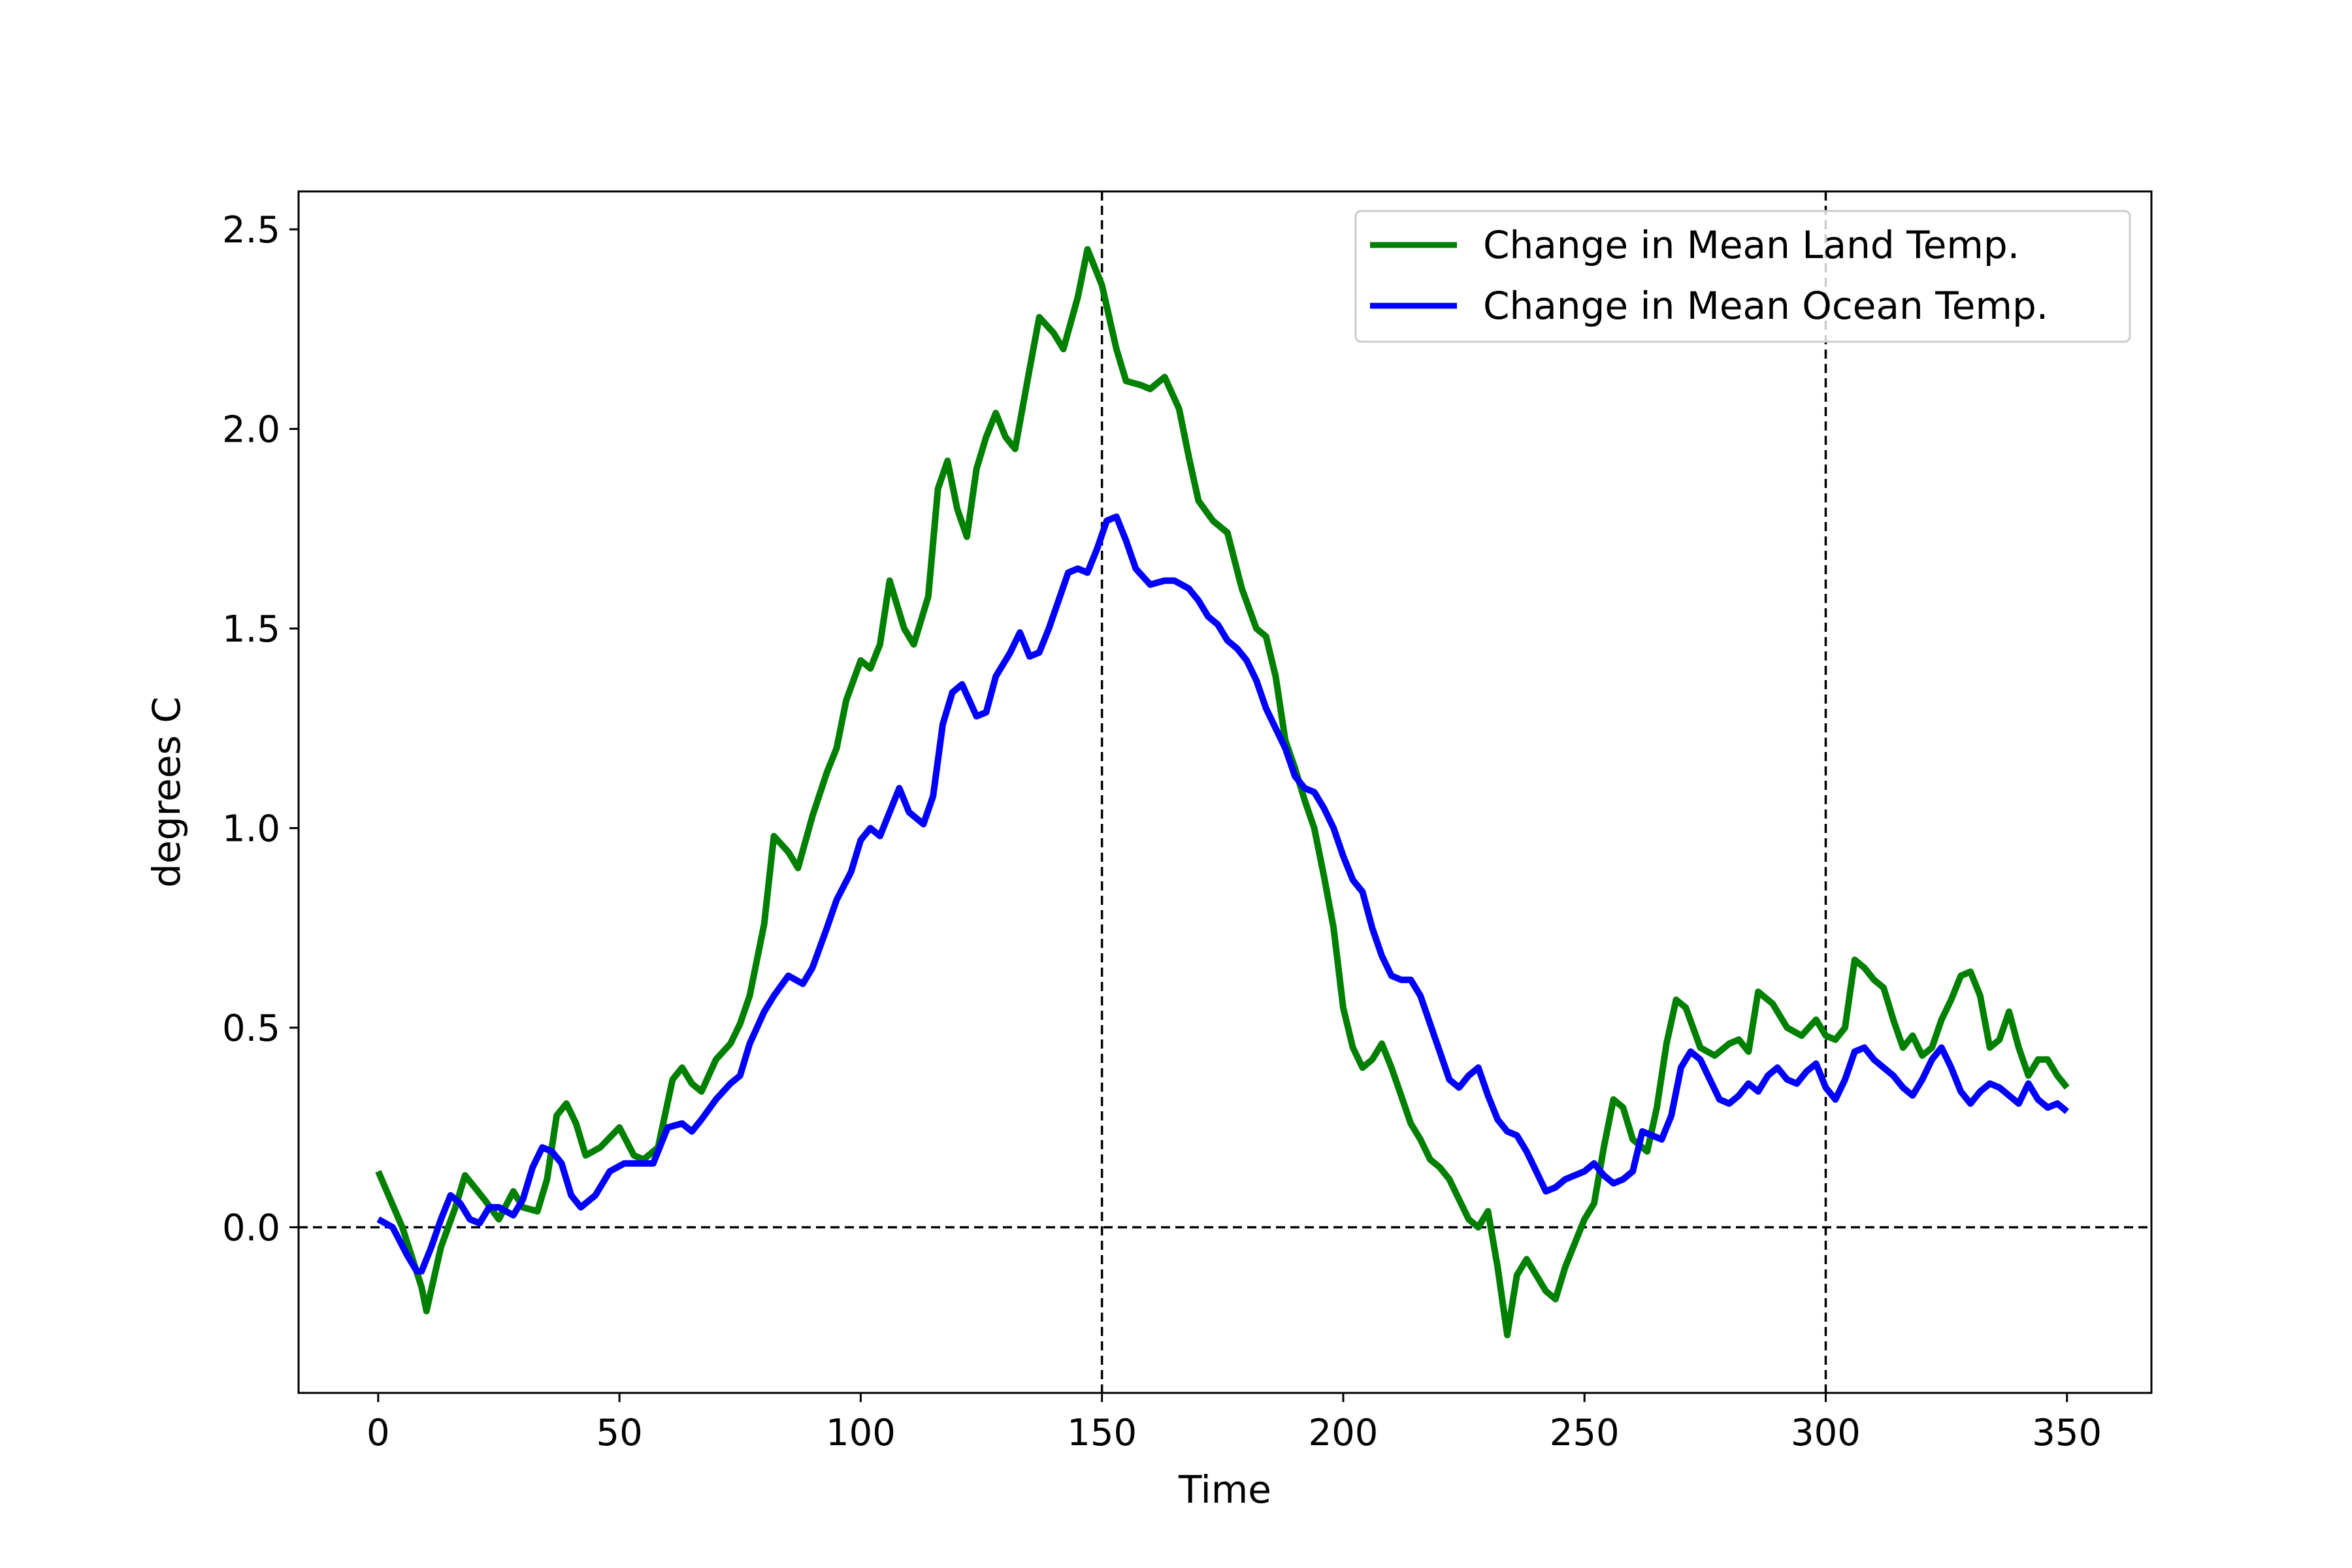 Image resolution: width=2352 pixels, height=1568 pixels. I want to click on legend-label-ocean: Change in Mean Ocean Temp., so click(1765, 306).